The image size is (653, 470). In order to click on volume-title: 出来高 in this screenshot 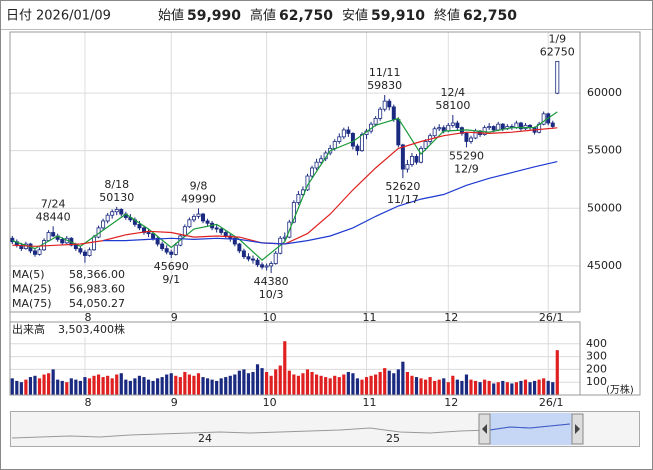, I will do `click(28, 329)`.